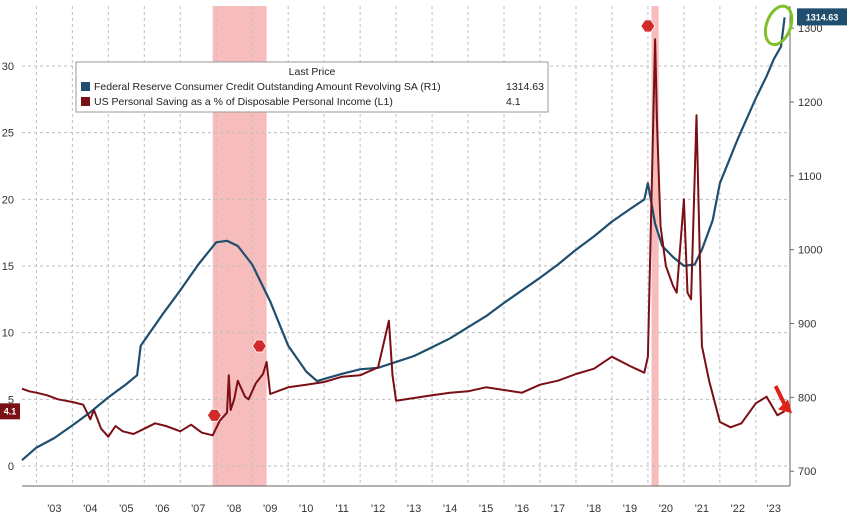 This screenshot has width=848, height=518. Describe the element at coordinates (11, 467) in the screenshot. I see `y-left-tick-label: 0` at that location.